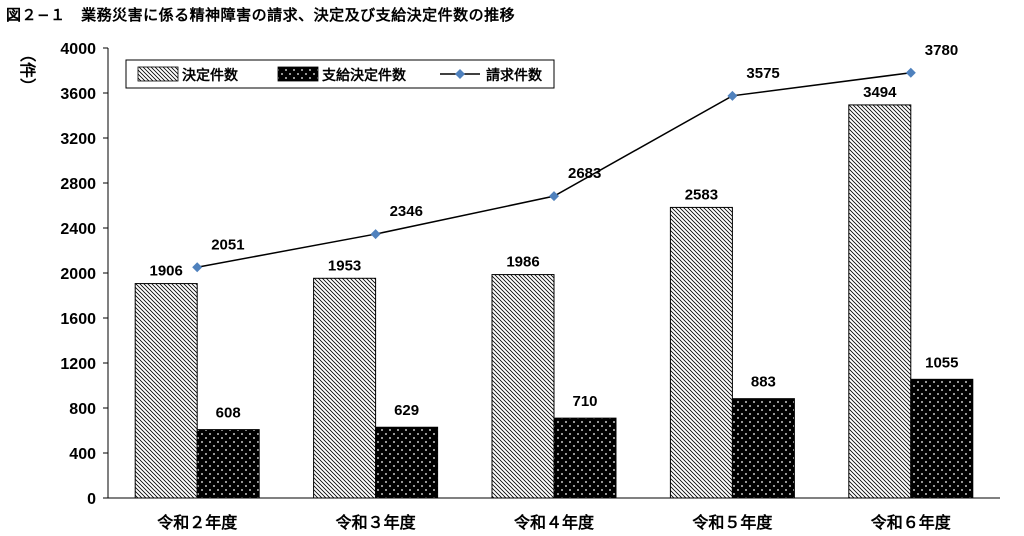  What do you see at coordinates (197, 522) in the screenshot?
I see `x-category-label: 令和２年度` at bounding box center [197, 522].